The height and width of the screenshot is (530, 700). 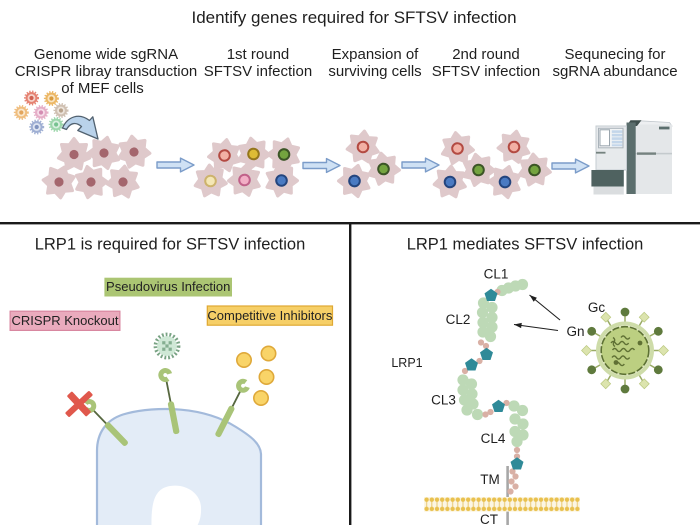 What do you see at coordinates (102, 88) in the screenshot?
I see `svg-text: of MEF cells` at bounding box center [102, 88].